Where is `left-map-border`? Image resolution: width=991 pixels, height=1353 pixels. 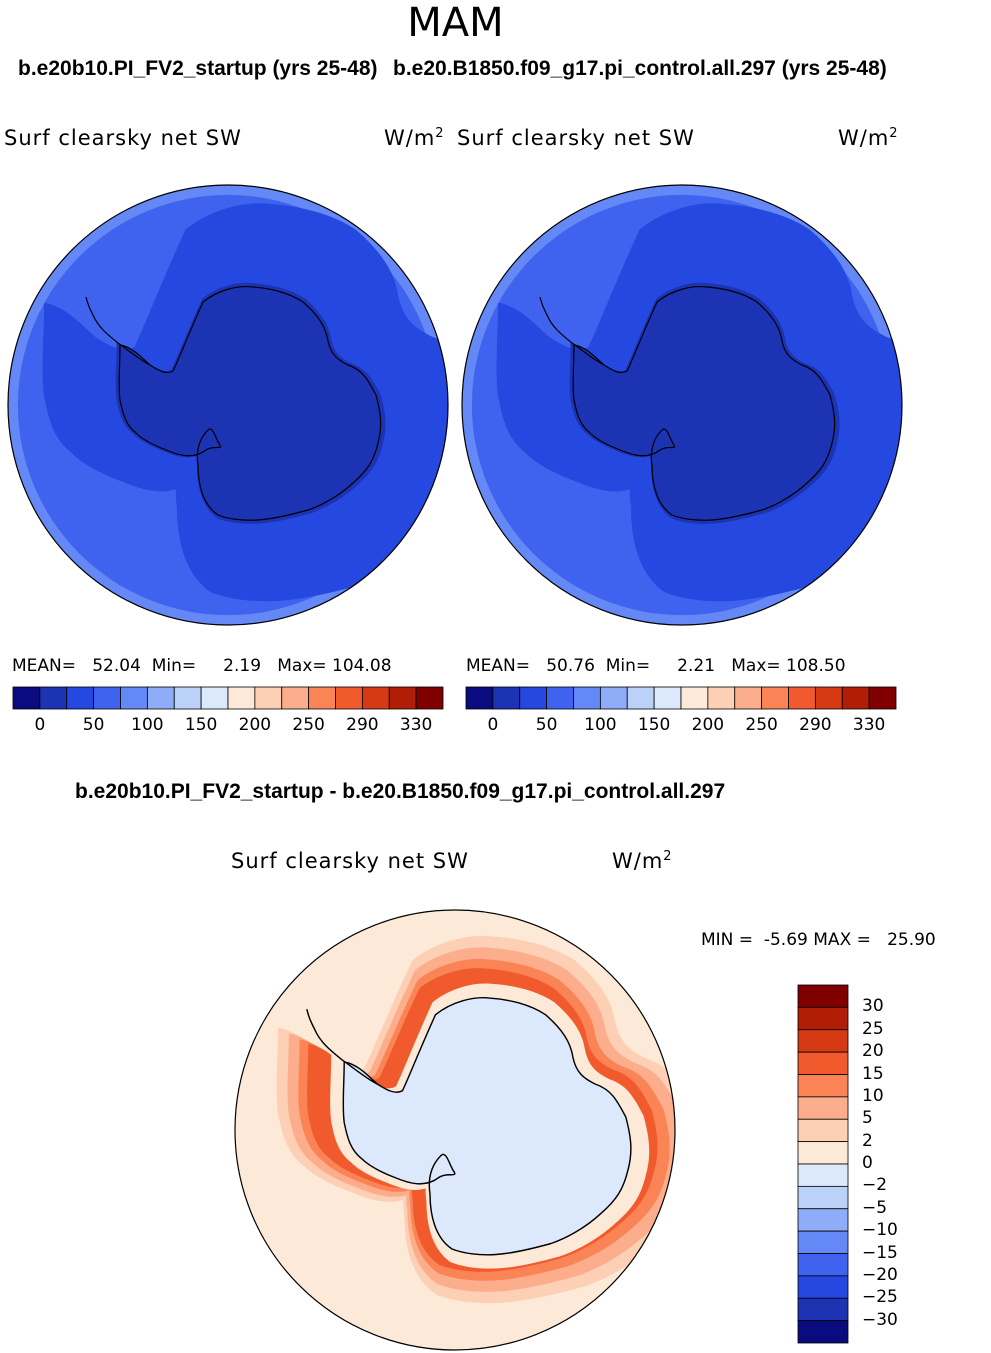
left-map-border is located at coordinates (228, 405).